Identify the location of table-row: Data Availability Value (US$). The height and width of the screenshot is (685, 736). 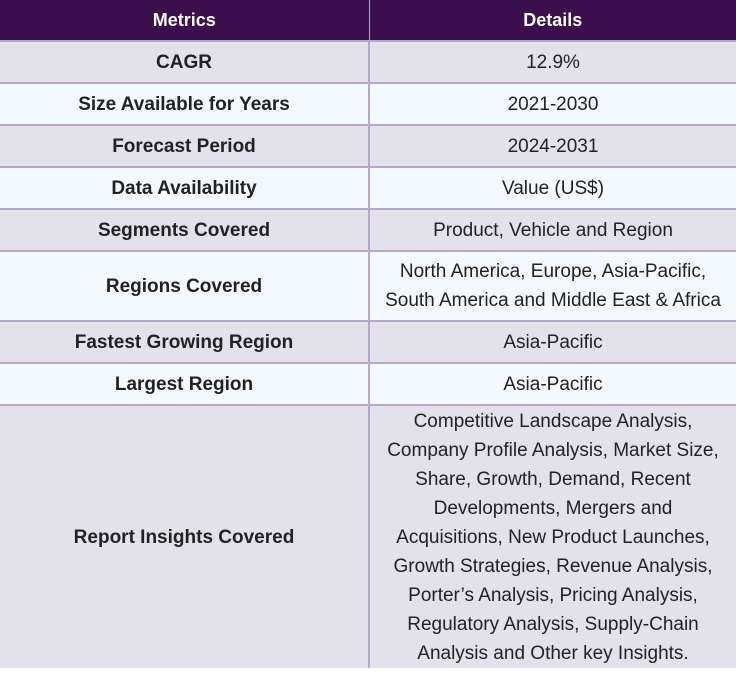
(368, 187).